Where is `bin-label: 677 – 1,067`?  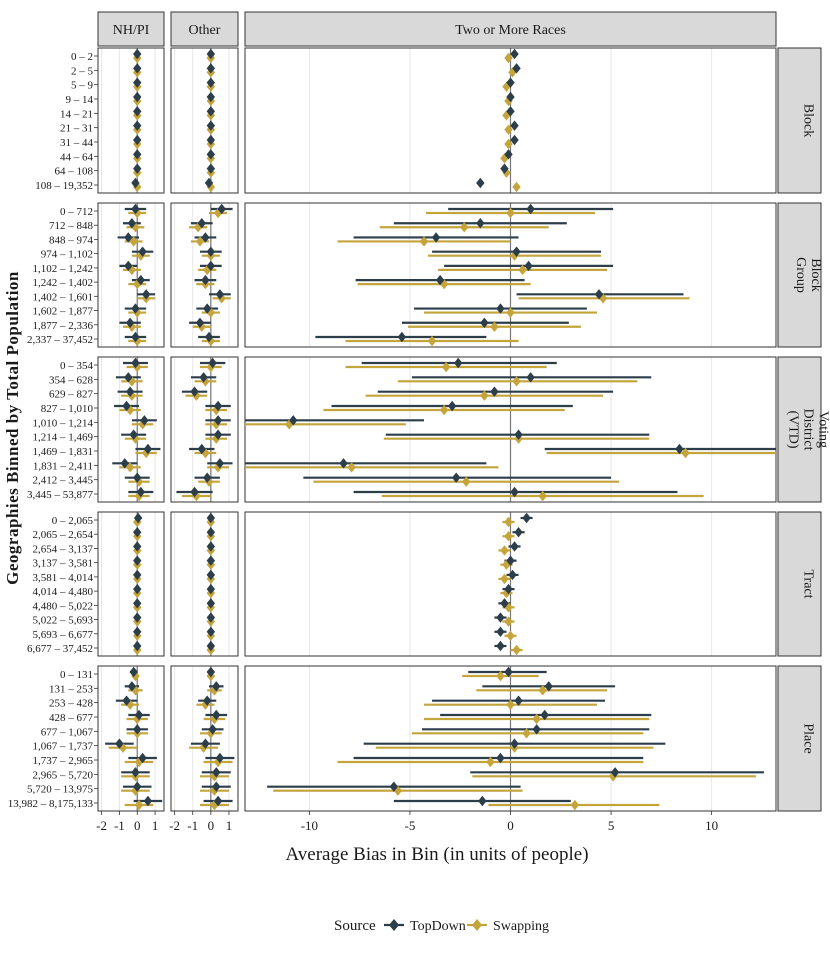
bin-label: 677 – 1,067 is located at coordinates (67, 732).